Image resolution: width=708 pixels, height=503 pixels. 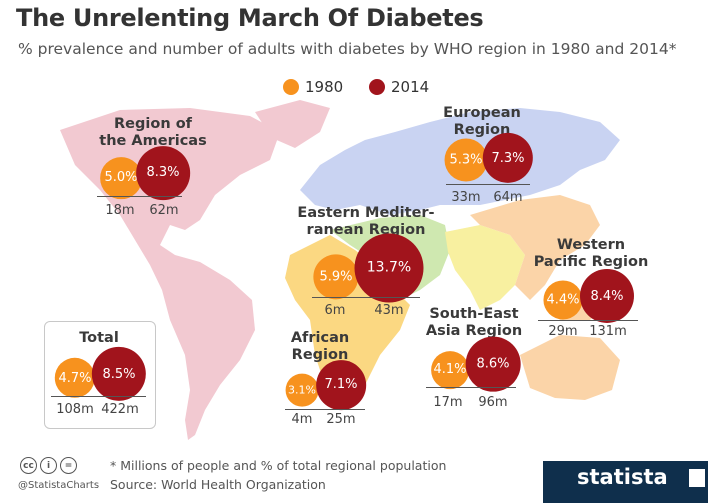 I want to click on region-label-west_pacific: Western Pacific Region, so click(x=591, y=254).